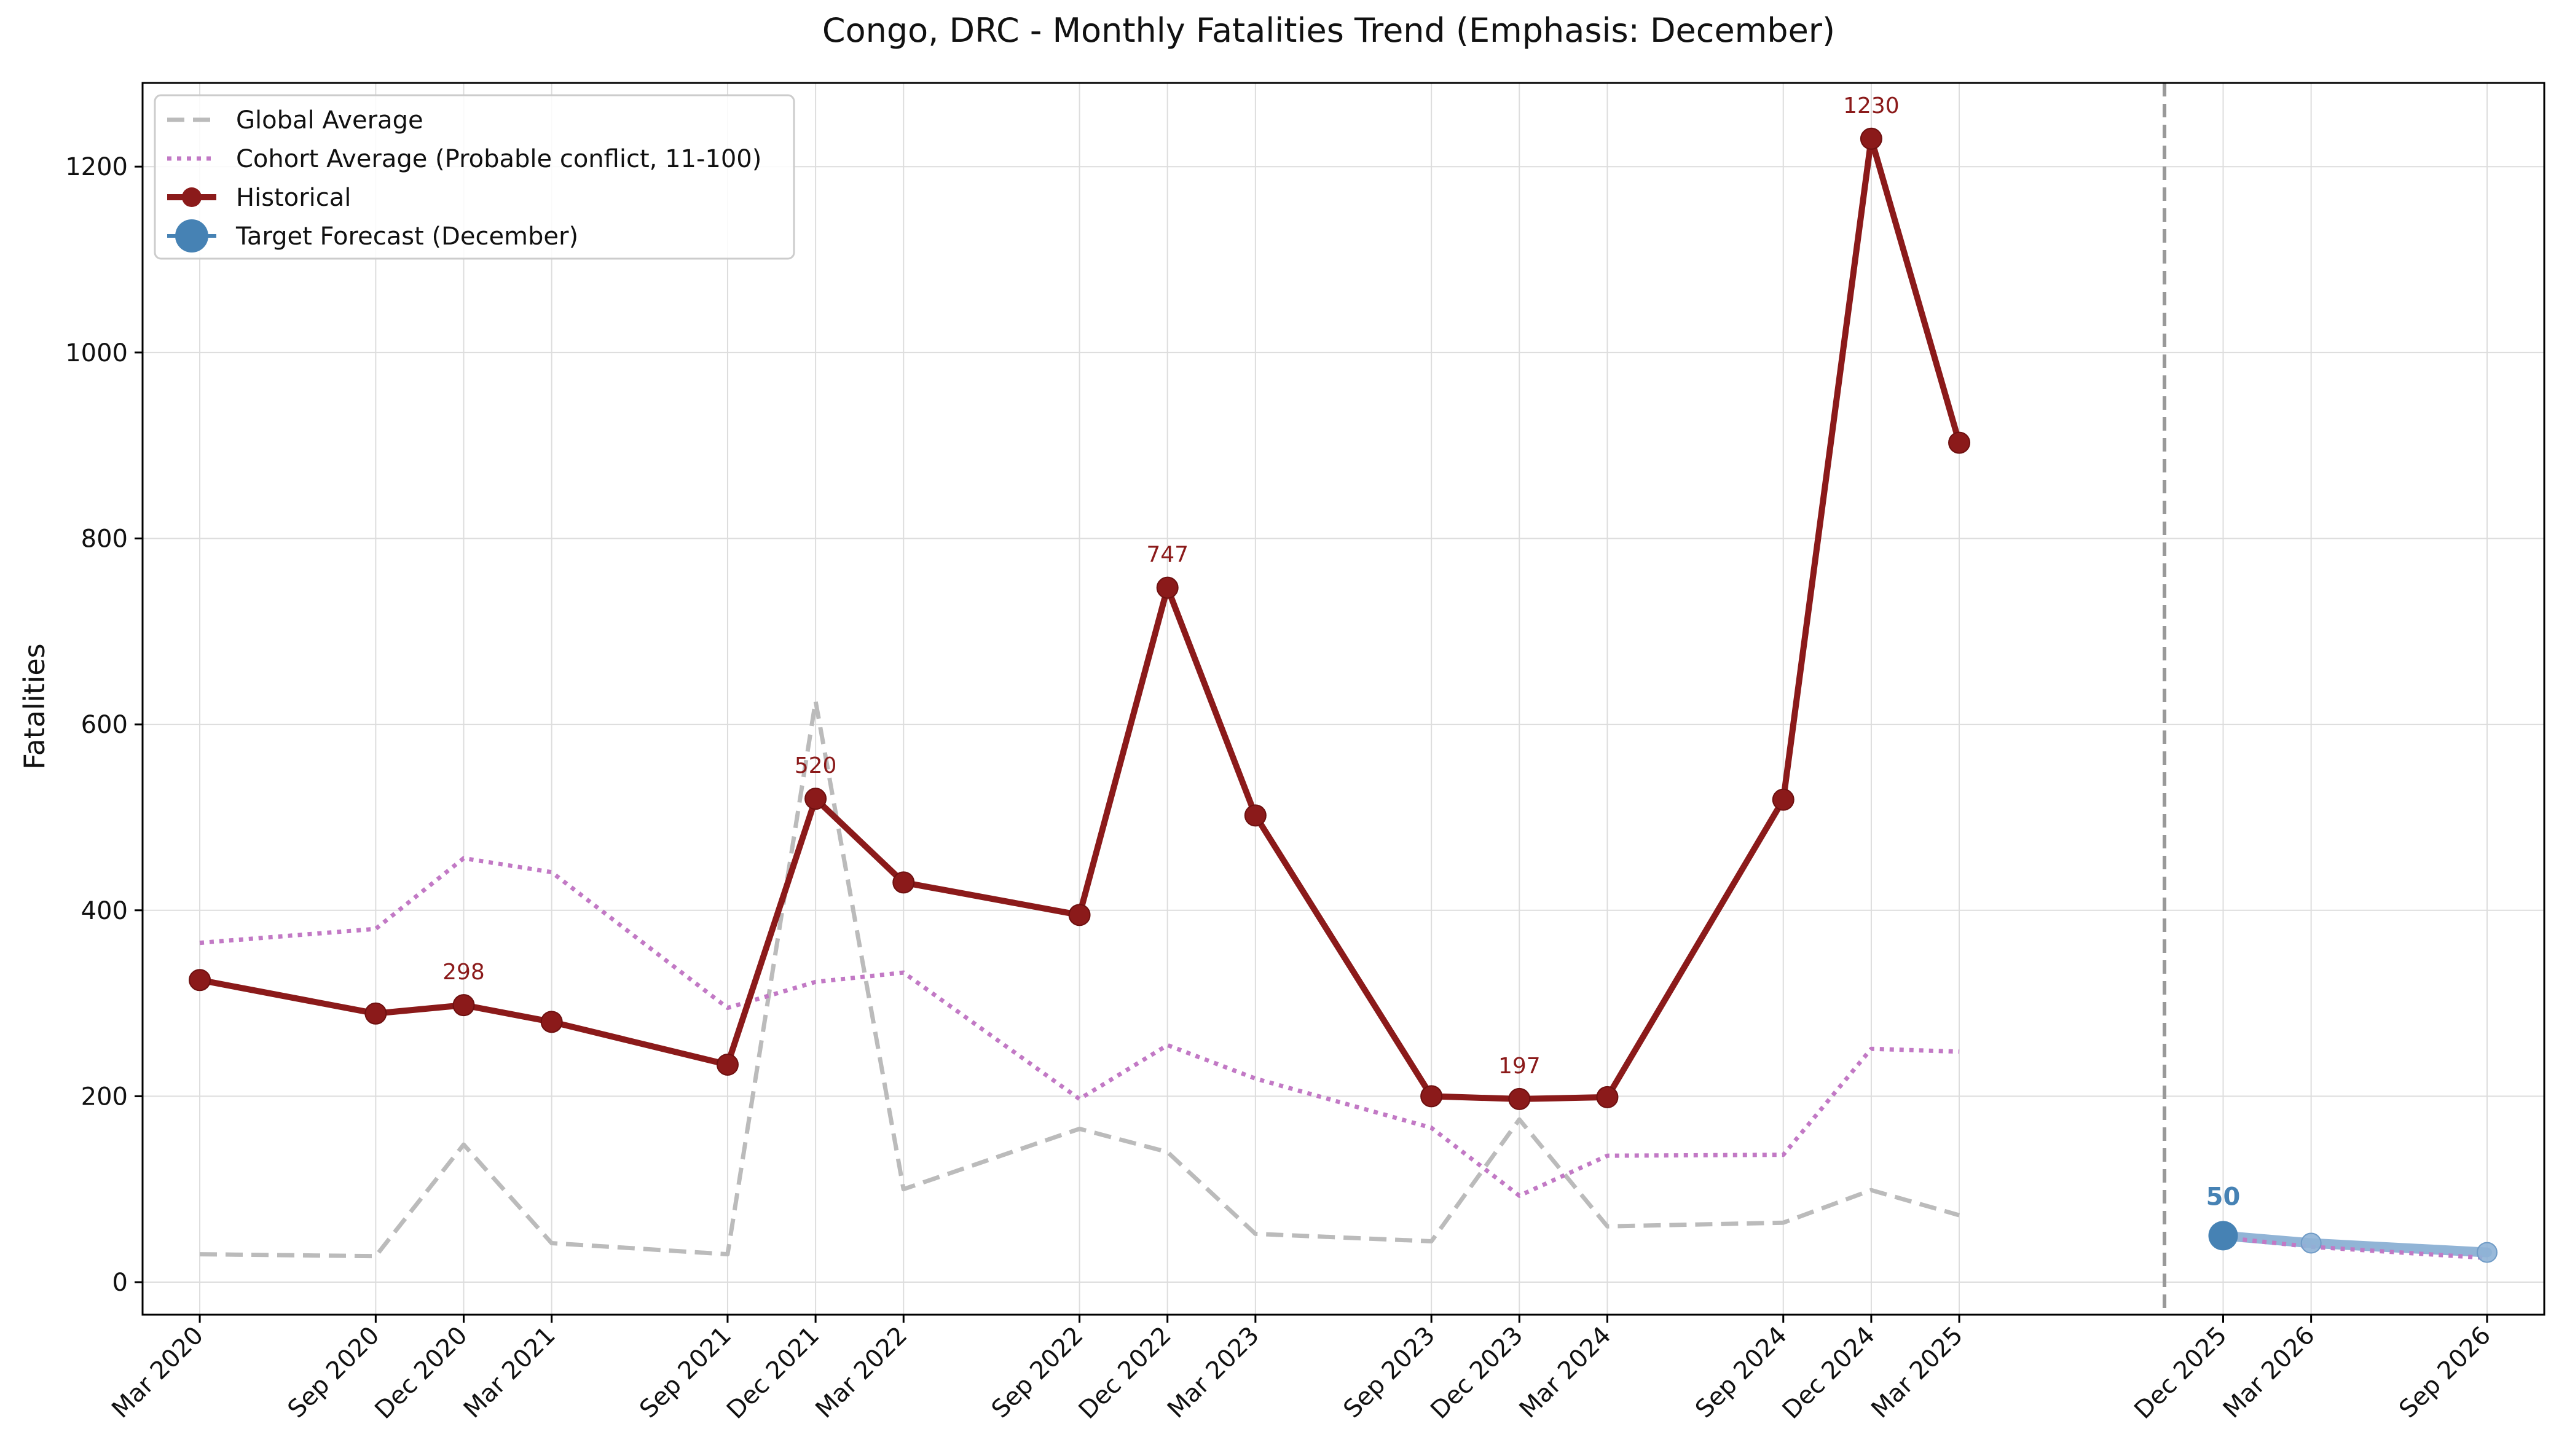 The image size is (2559, 1456). Describe the element at coordinates (816, 765) in the screenshot. I see `historical-data-label: 520` at that location.